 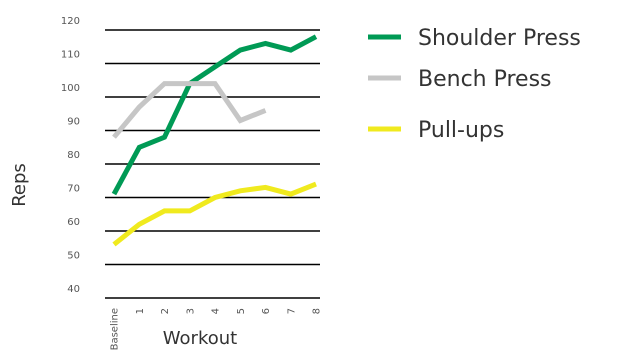 I want to click on x-tick-label: Baseline, so click(x=115, y=329).